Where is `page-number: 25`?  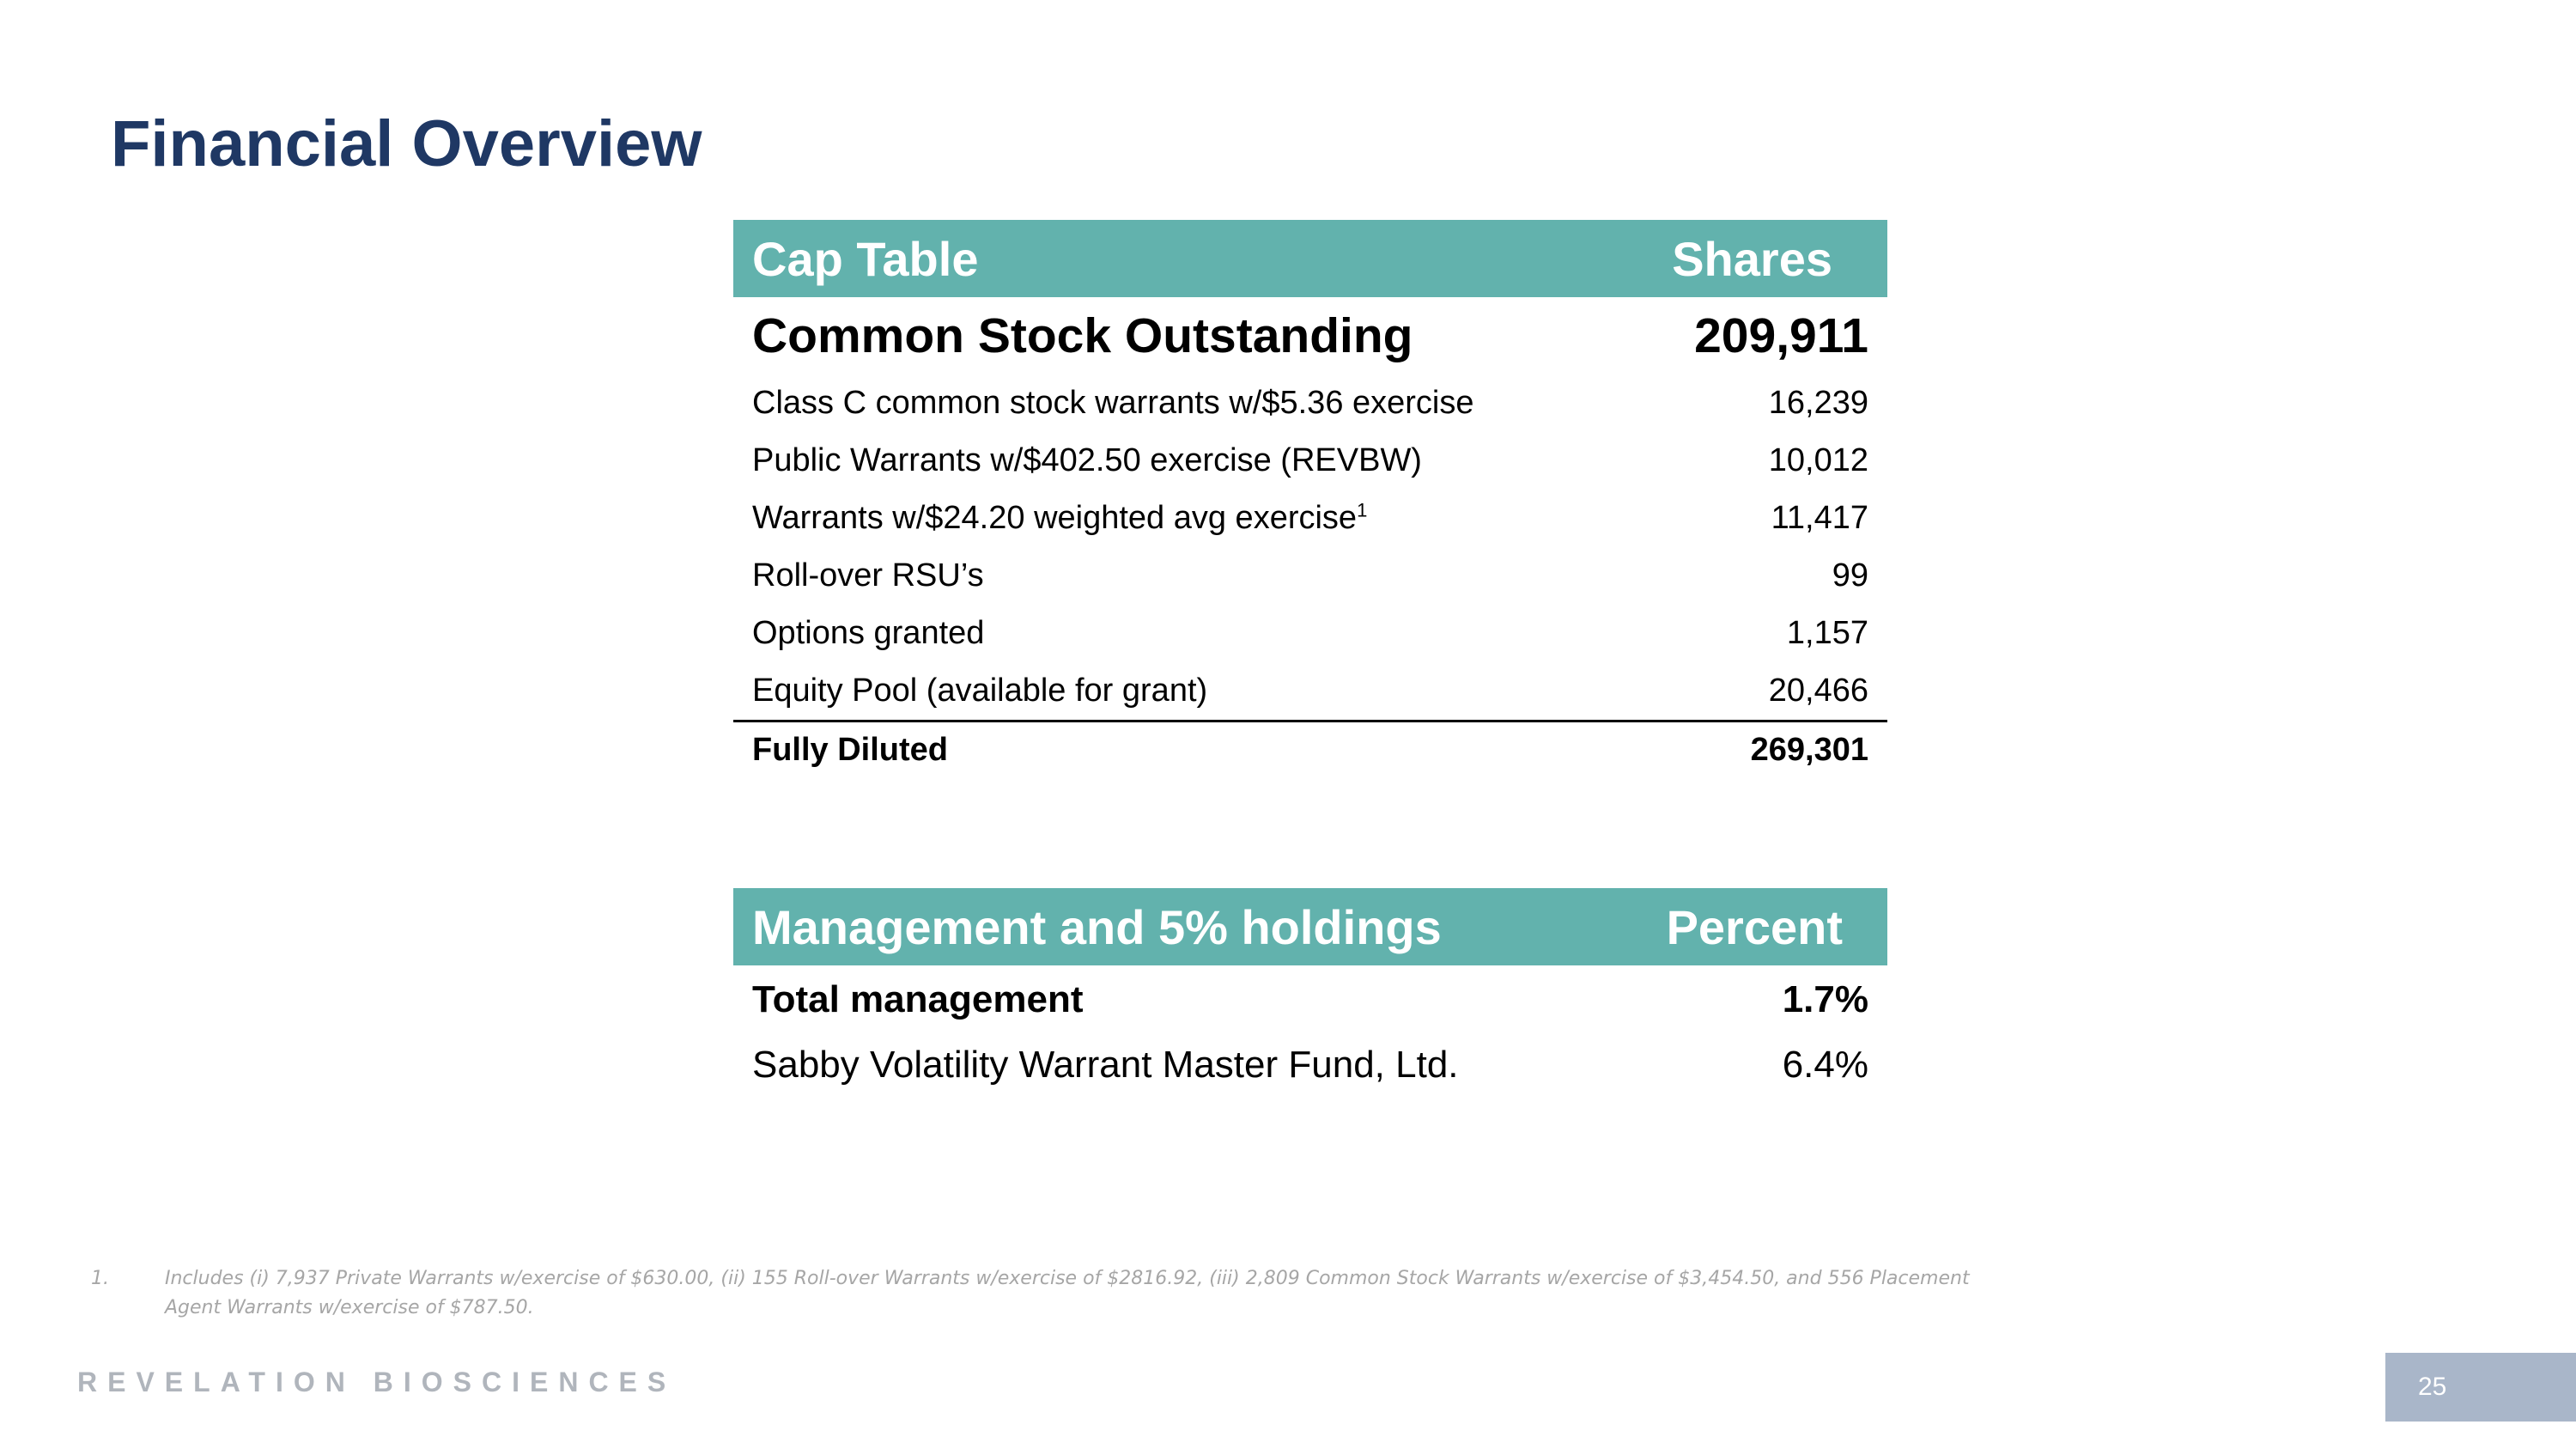
page-number: 25 is located at coordinates (2480, 1387).